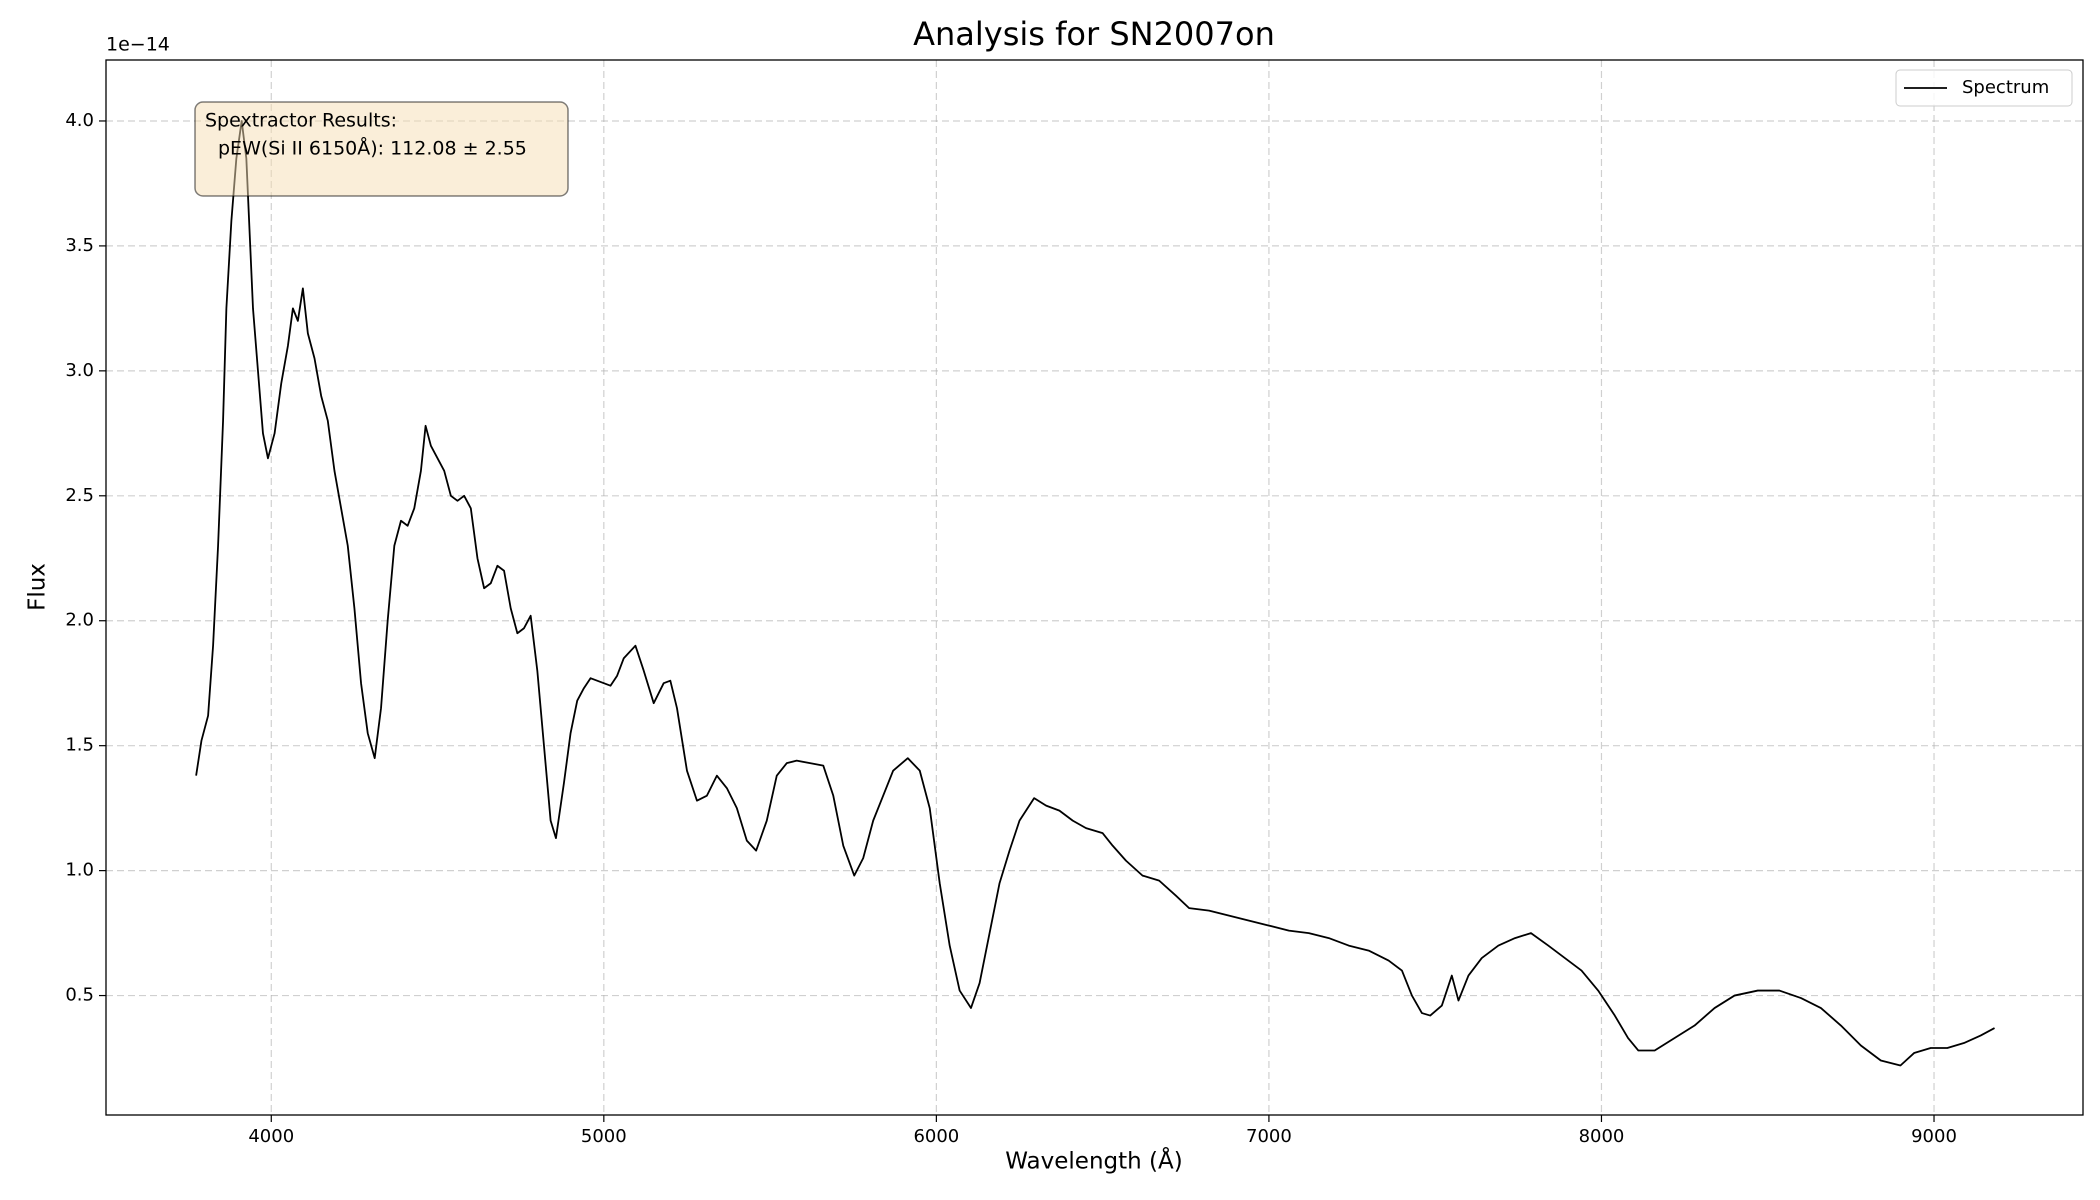  Describe the element at coordinates (2005, 87) in the screenshot. I see `legend-label: Spectrum` at that location.